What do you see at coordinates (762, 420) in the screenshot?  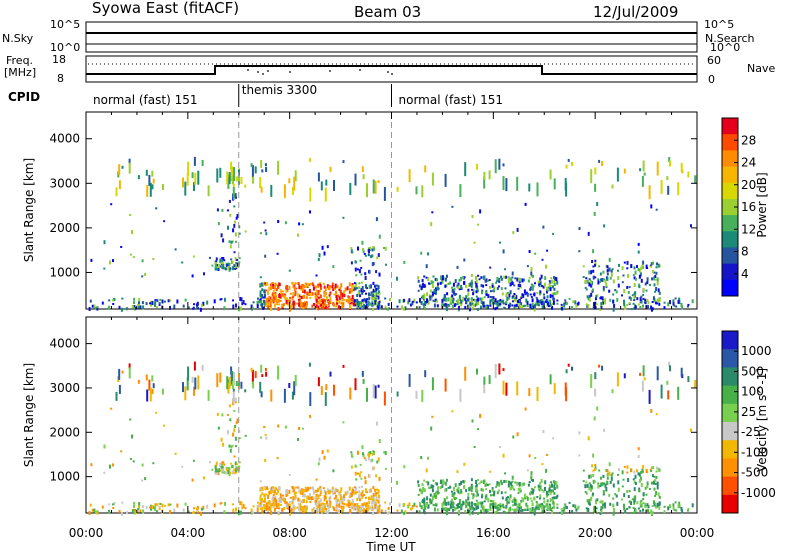 I see `velocity-colorbar-label: Velocity [m s^-1]` at bounding box center [762, 420].